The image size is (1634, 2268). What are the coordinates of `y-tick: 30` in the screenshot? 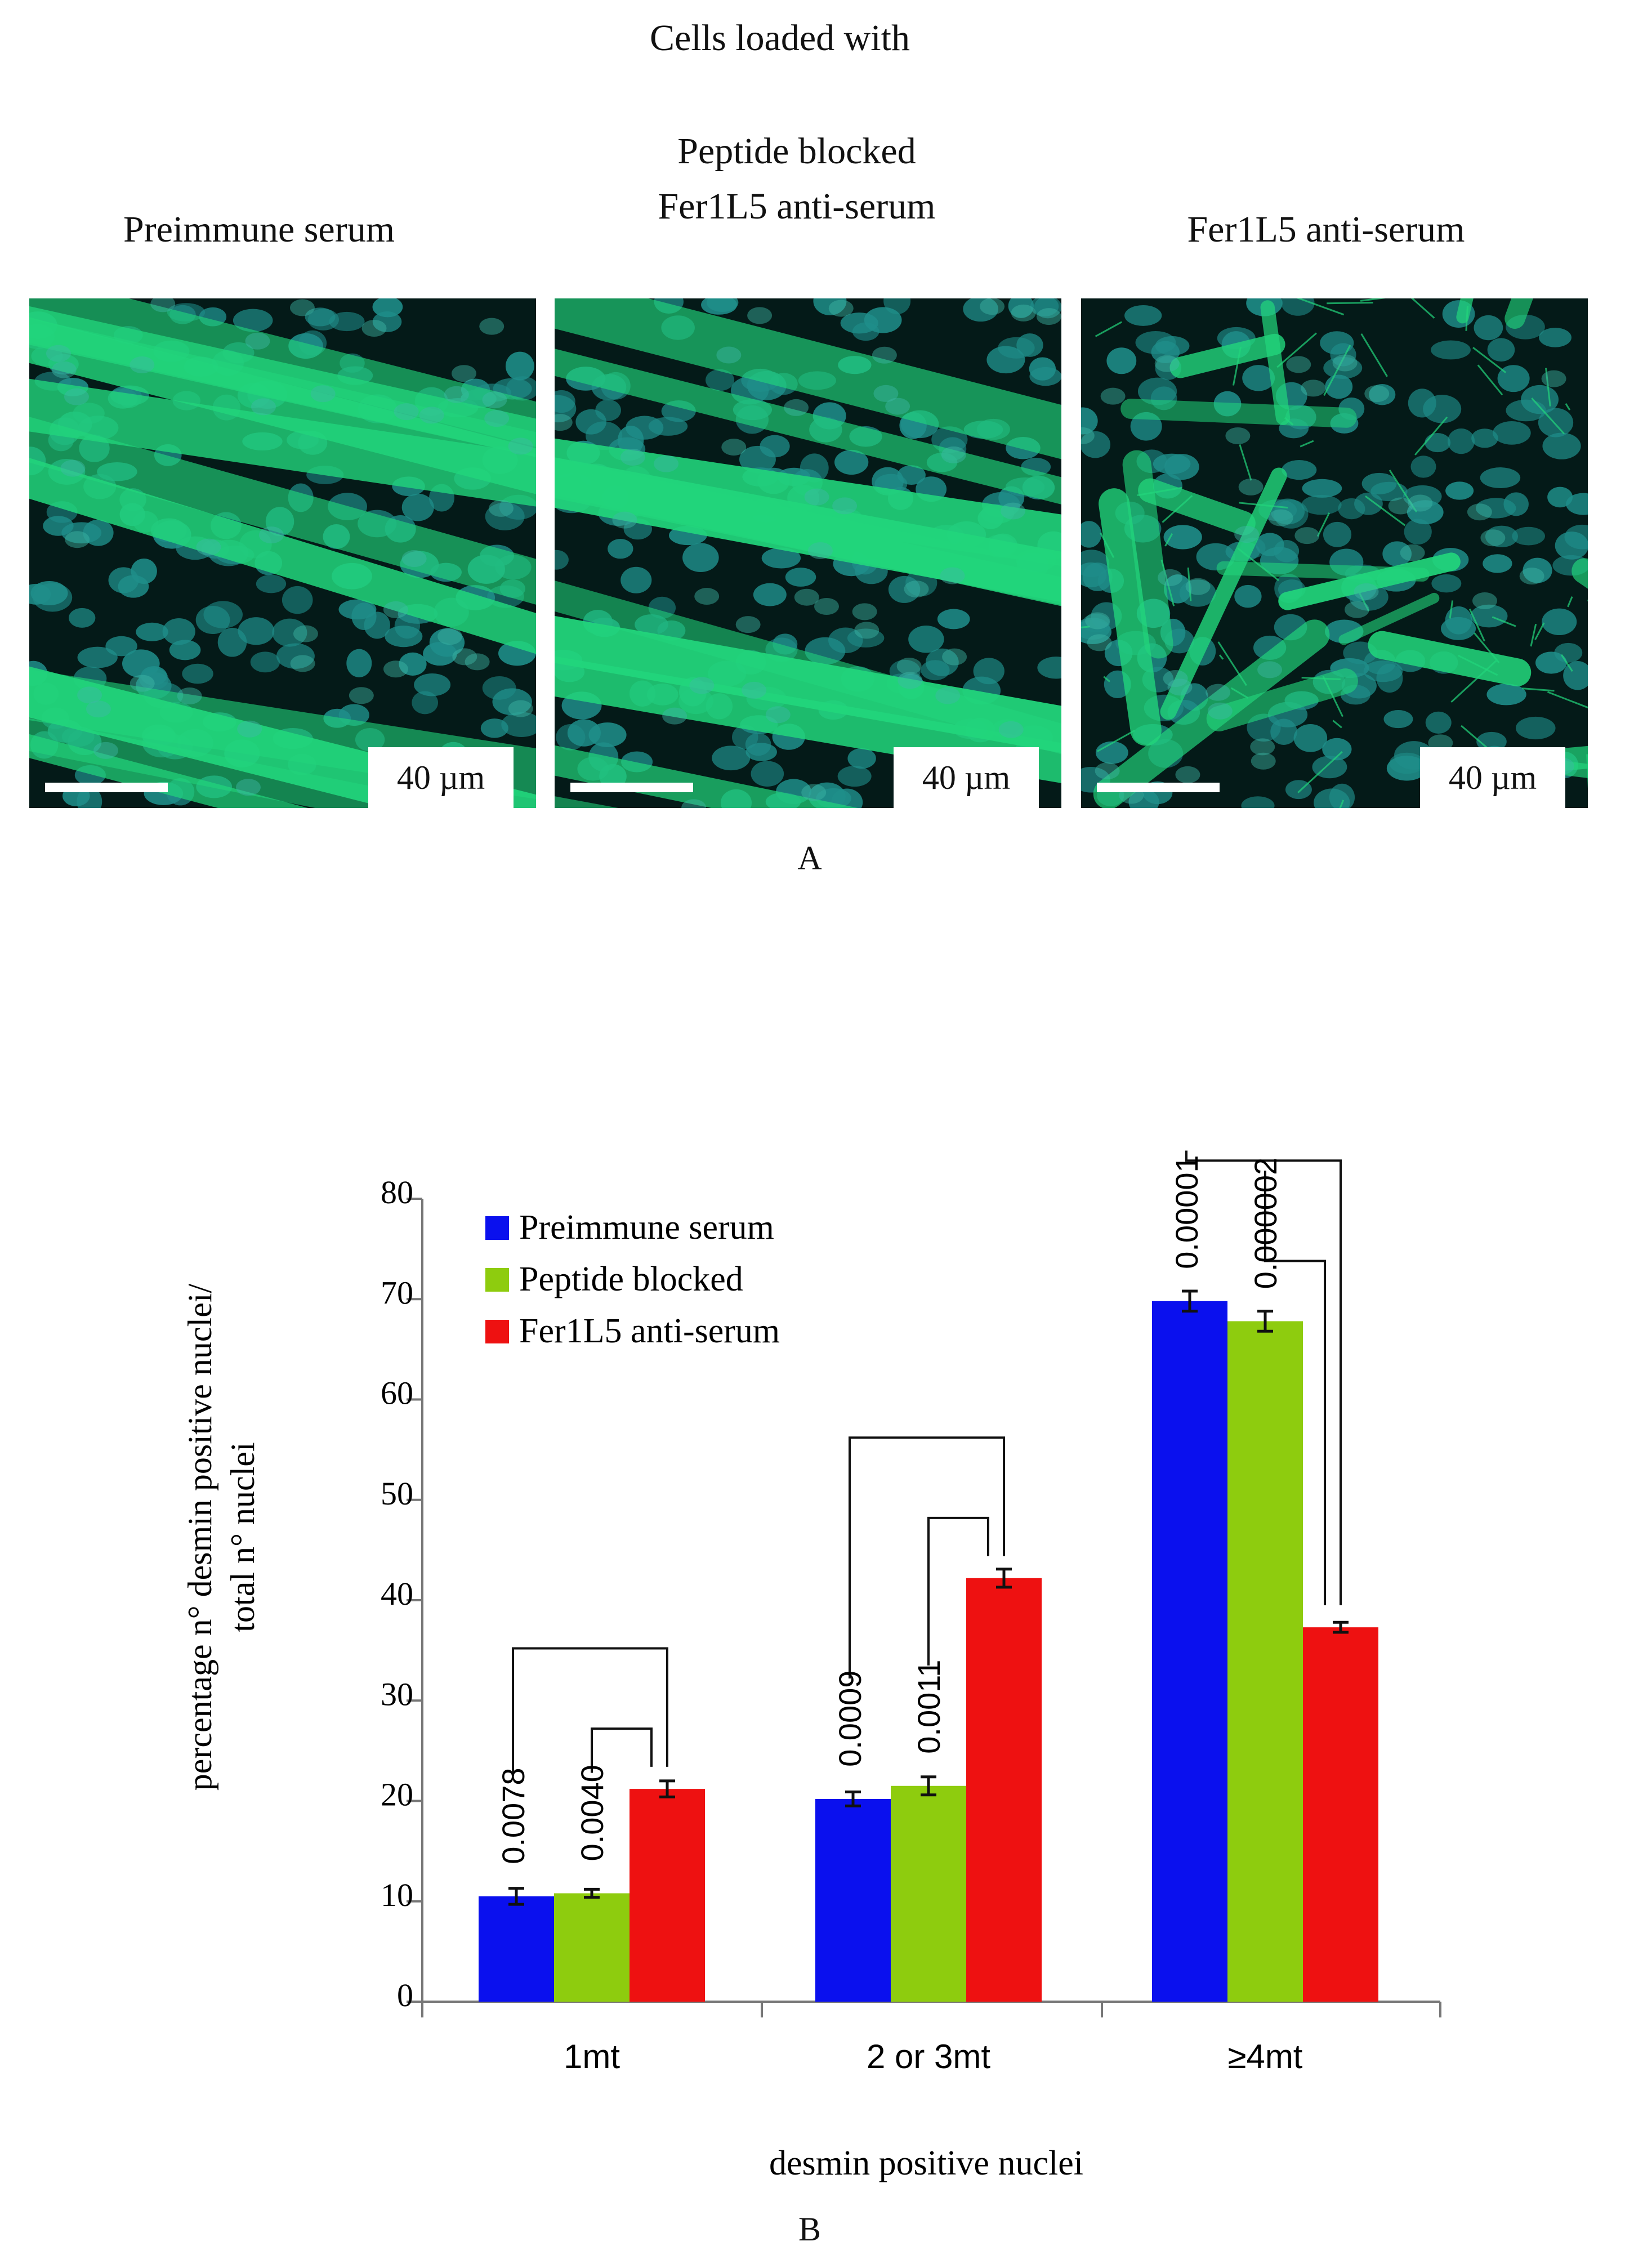 It's located at (401, 1694).